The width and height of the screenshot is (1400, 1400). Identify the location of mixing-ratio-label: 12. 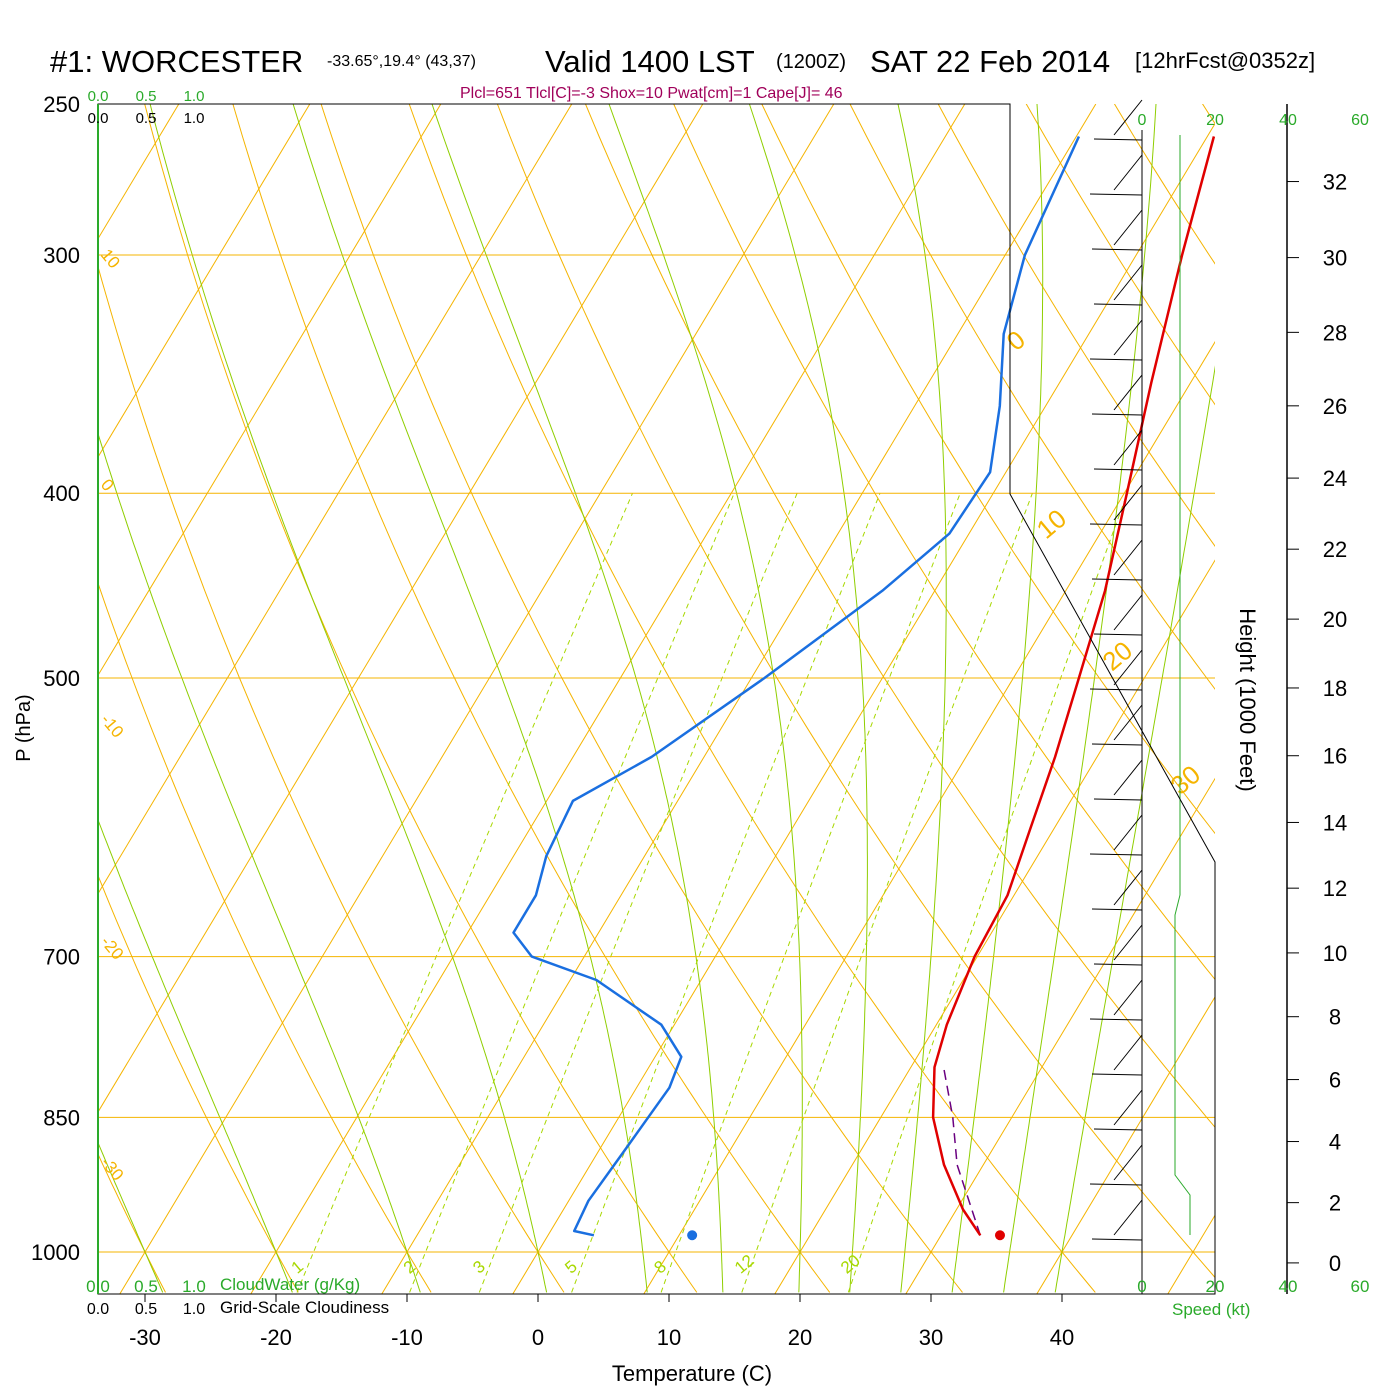
(744, 1264).